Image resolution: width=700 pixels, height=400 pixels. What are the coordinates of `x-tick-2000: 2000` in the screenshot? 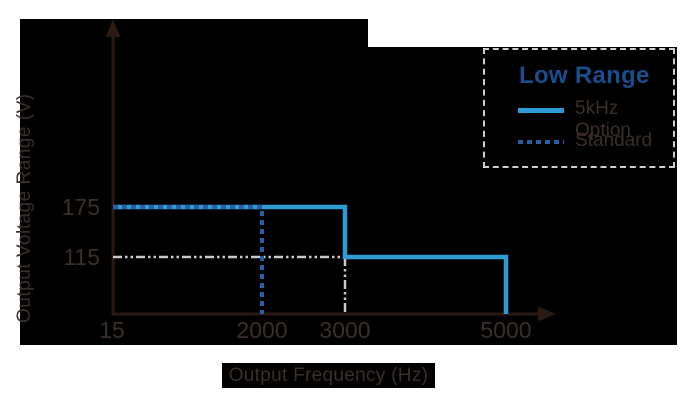 It's located at (262, 330).